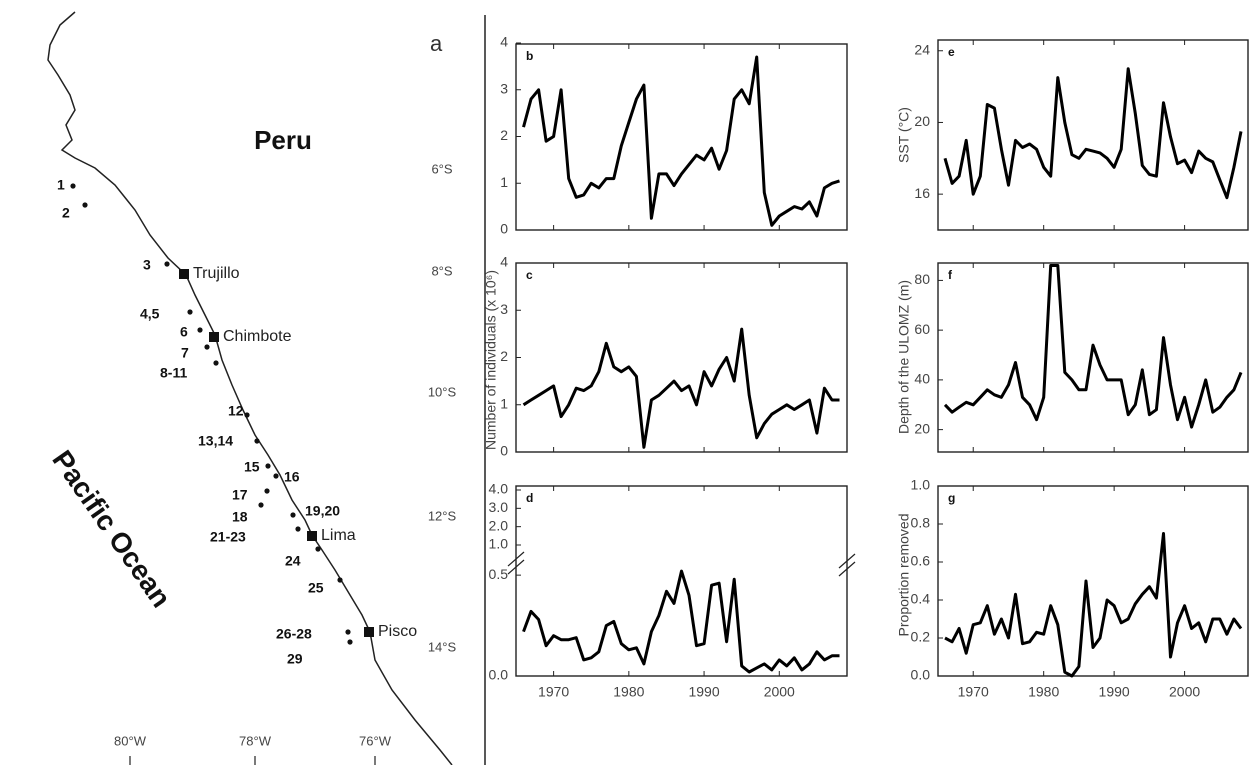 Image resolution: width=1251 pixels, height=765 pixels. I want to click on y-tick-label: 60, so click(922, 329).